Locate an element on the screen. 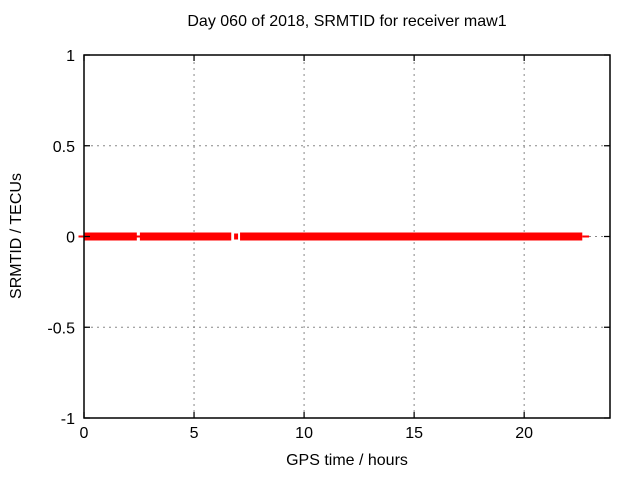 The image size is (640, 480). x-tick-label: 10 is located at coordinates (304, 433).